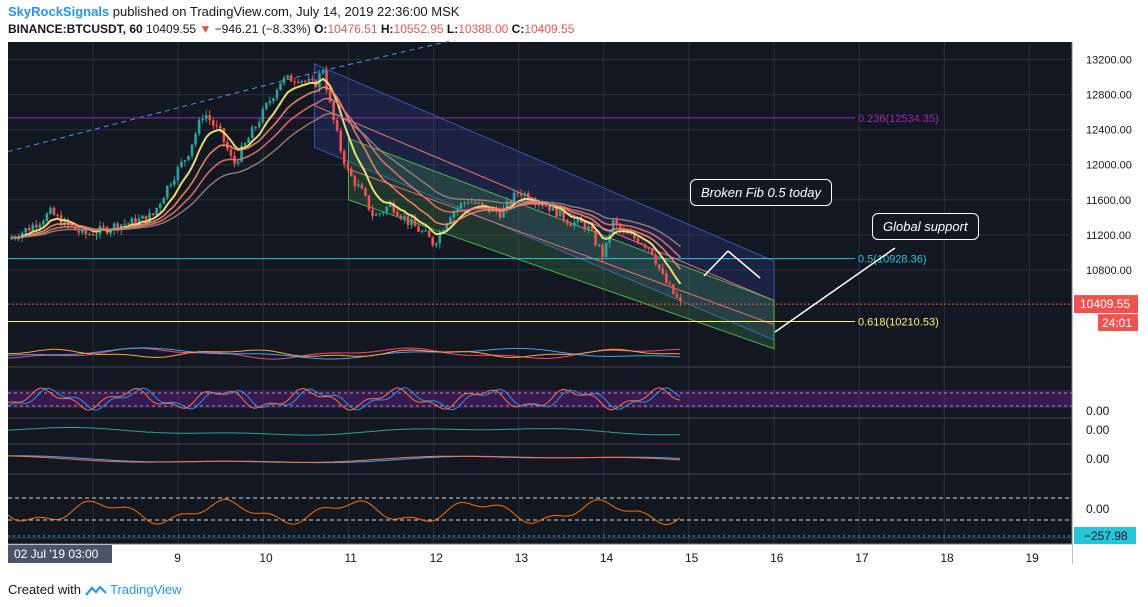 This screenshot has height=607, width=1148. I want to click on cursor-date-tag, so click(60, 554).